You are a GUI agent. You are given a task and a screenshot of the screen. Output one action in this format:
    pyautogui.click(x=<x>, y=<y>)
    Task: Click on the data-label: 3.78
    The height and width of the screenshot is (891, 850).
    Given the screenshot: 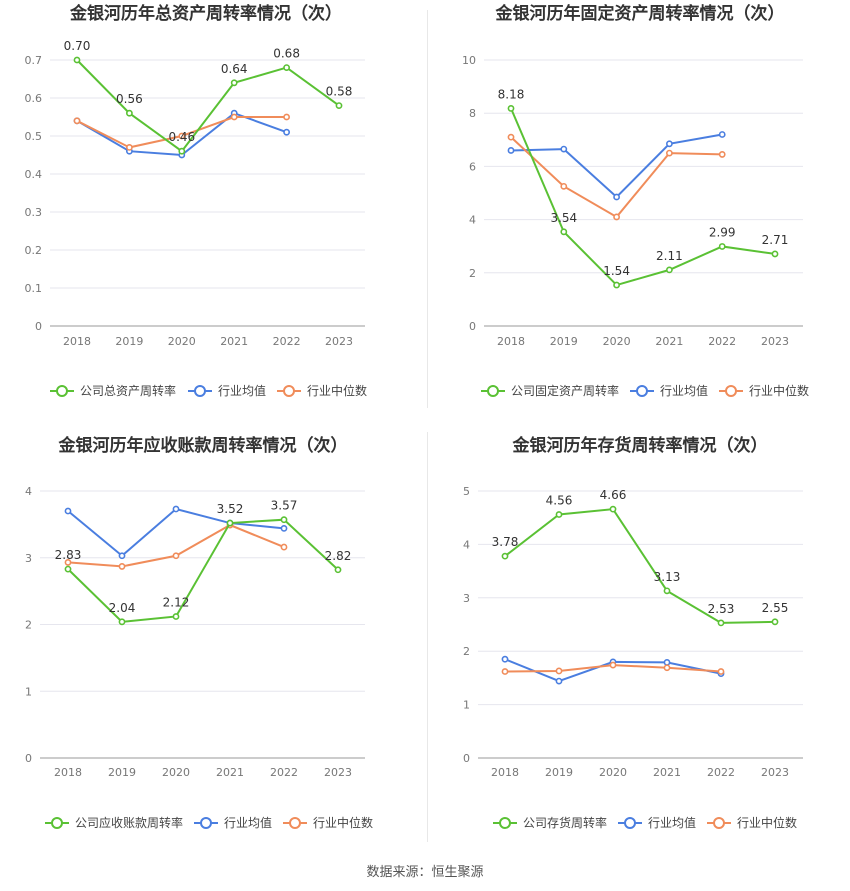 What is the action you would take?
    pyautogui.click(x=505, y=542)
    